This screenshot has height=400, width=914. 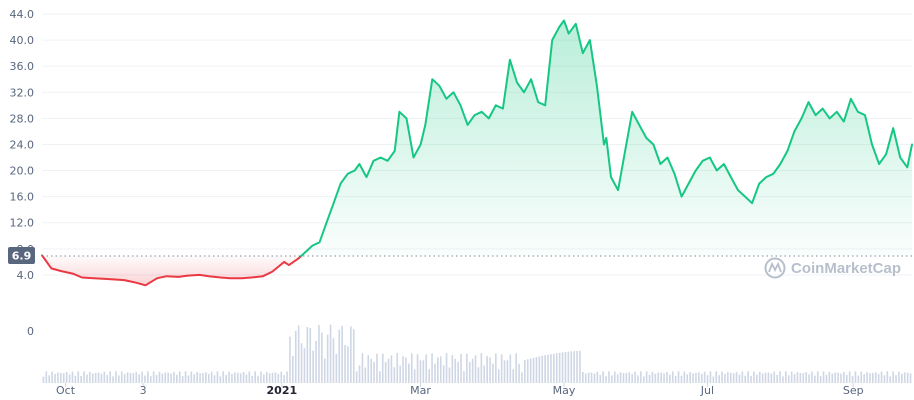 I want to click on volume-axis-label: 0, so click(x=30, y=331).